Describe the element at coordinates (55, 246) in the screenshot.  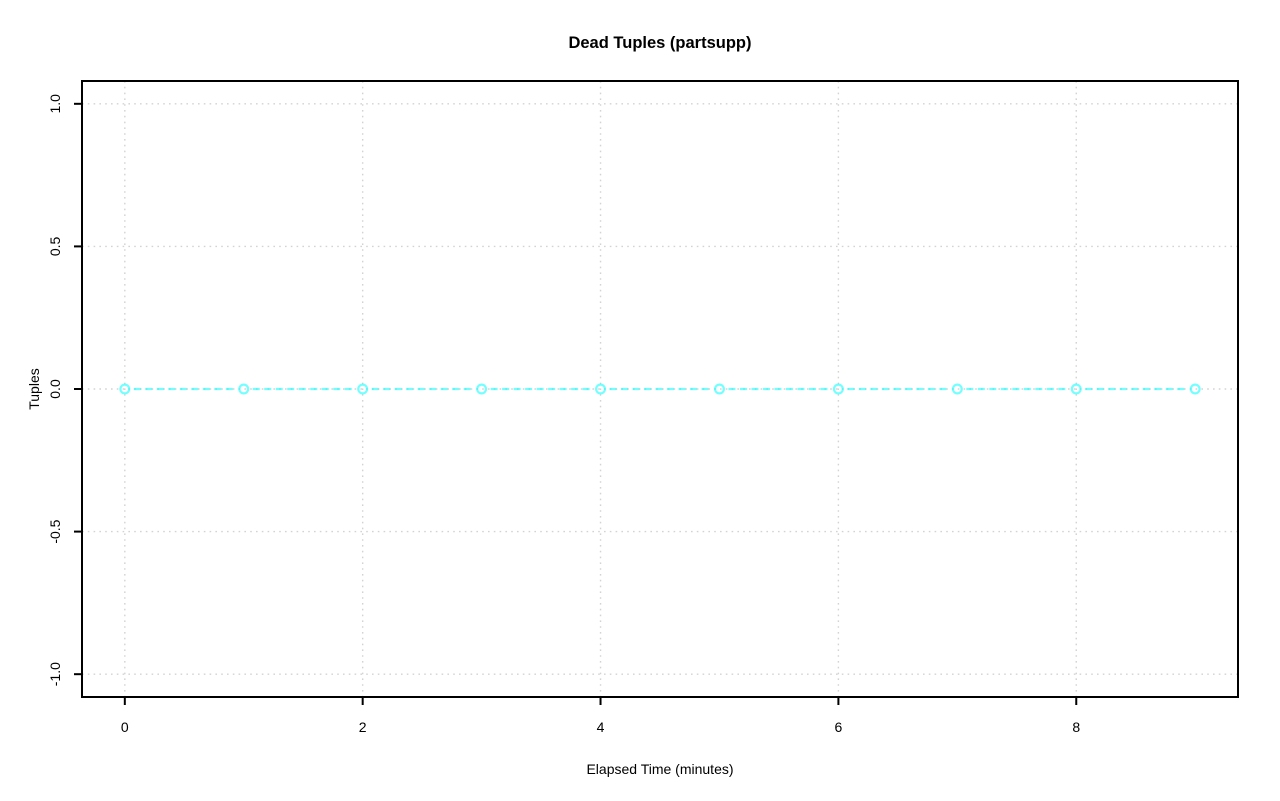
I see `y-tick-label: 0.5` at that location.